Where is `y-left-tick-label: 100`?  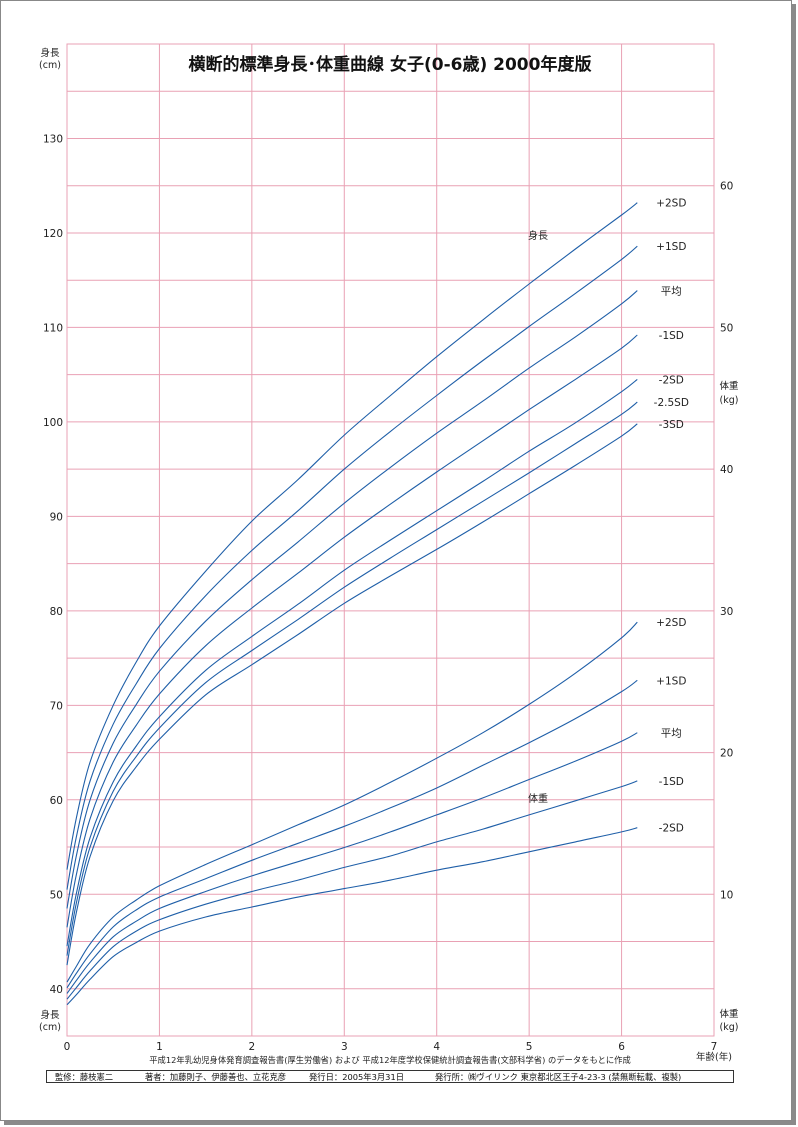
y-left-tick-label: 100 is located at coordinates (53, 423).